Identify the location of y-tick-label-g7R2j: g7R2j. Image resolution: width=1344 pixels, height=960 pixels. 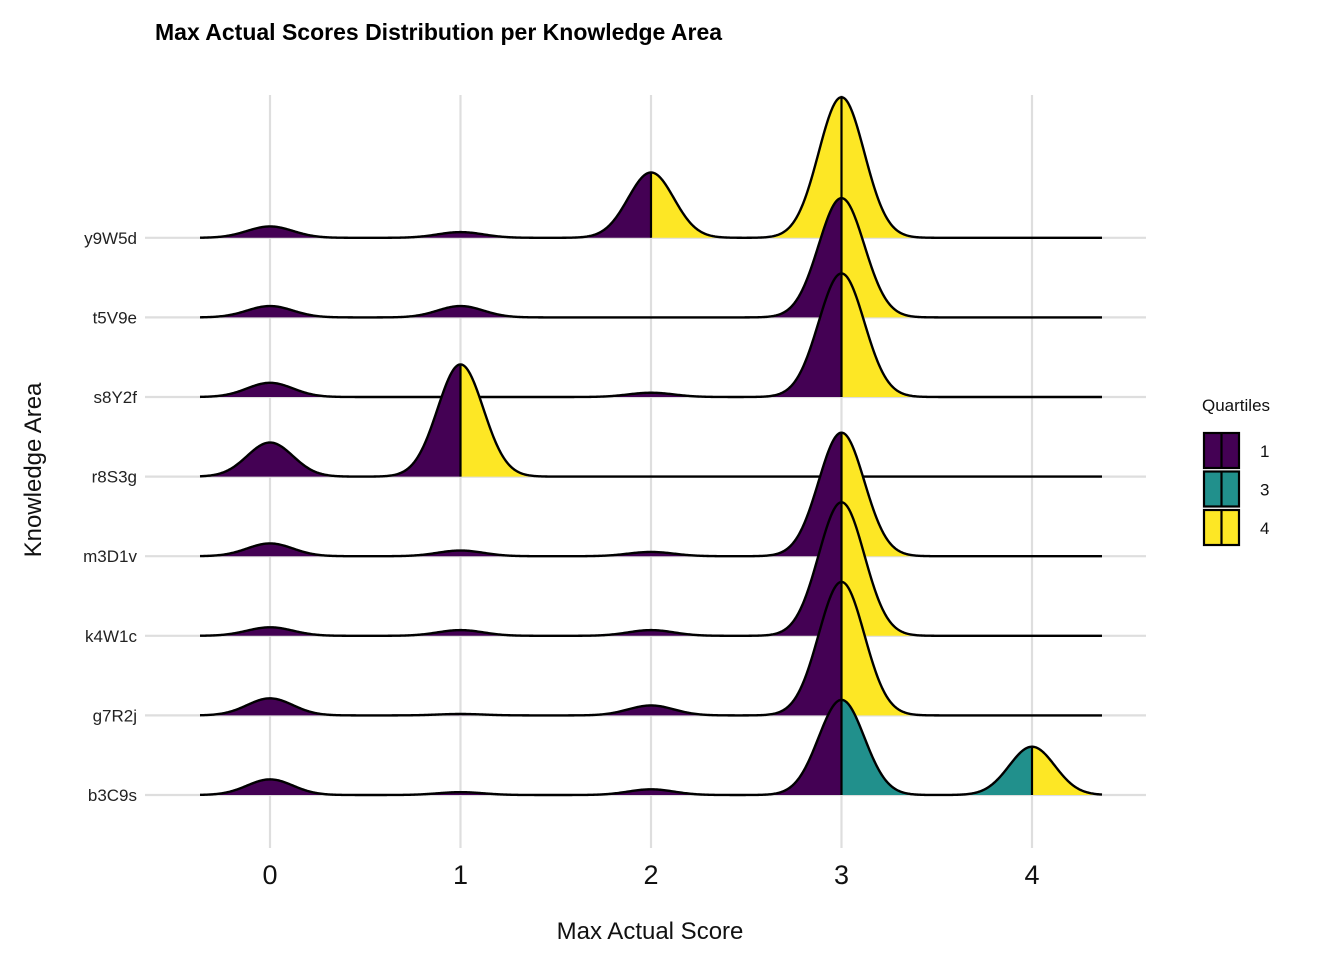
(115, 715).